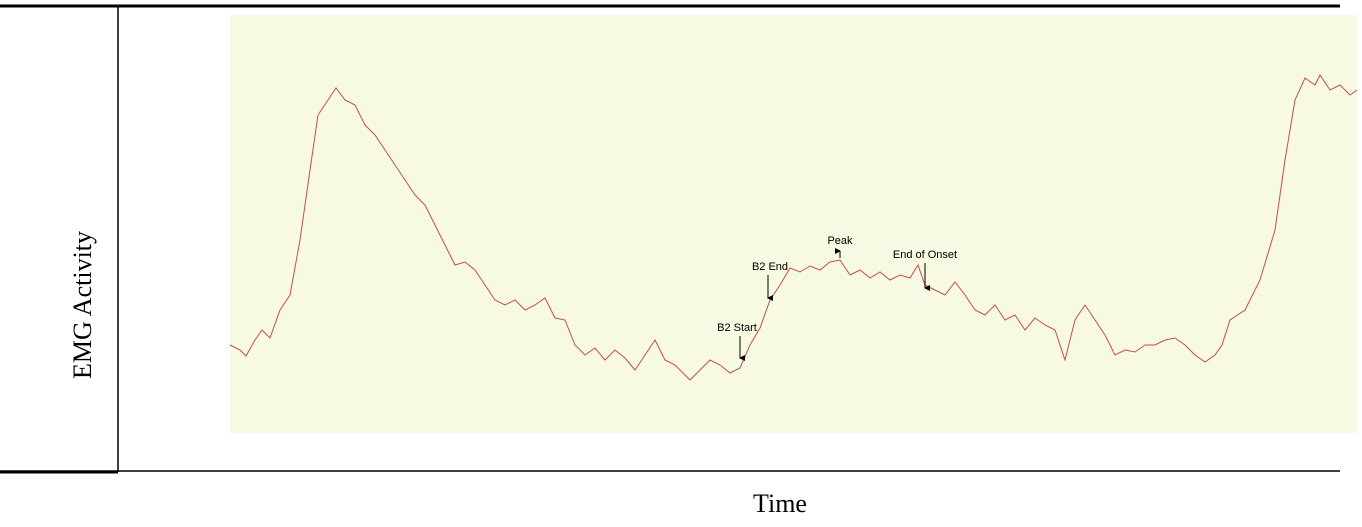 Image resolution: width=1362 pixels, height=527 pixels. What do you see at coordinates (82, 305) in the screenshot?
I see `y-axis-label: EMG Activity` at bounding box center [82, 305].